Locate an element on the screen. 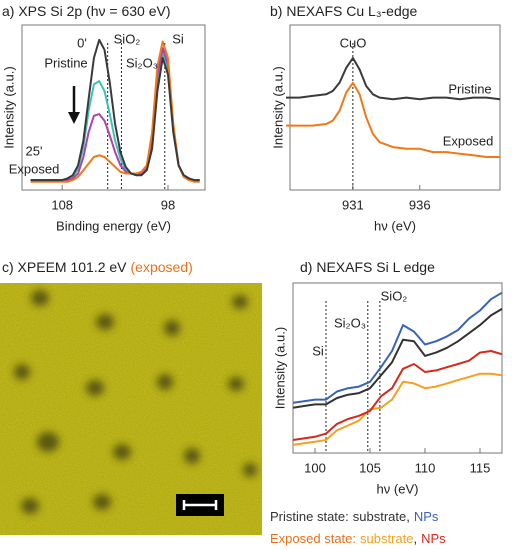 The height and width of the screenshot is (550, 520). panel-title-text: d) NEXAFS Si L edge is located at coordinates (367, 267).